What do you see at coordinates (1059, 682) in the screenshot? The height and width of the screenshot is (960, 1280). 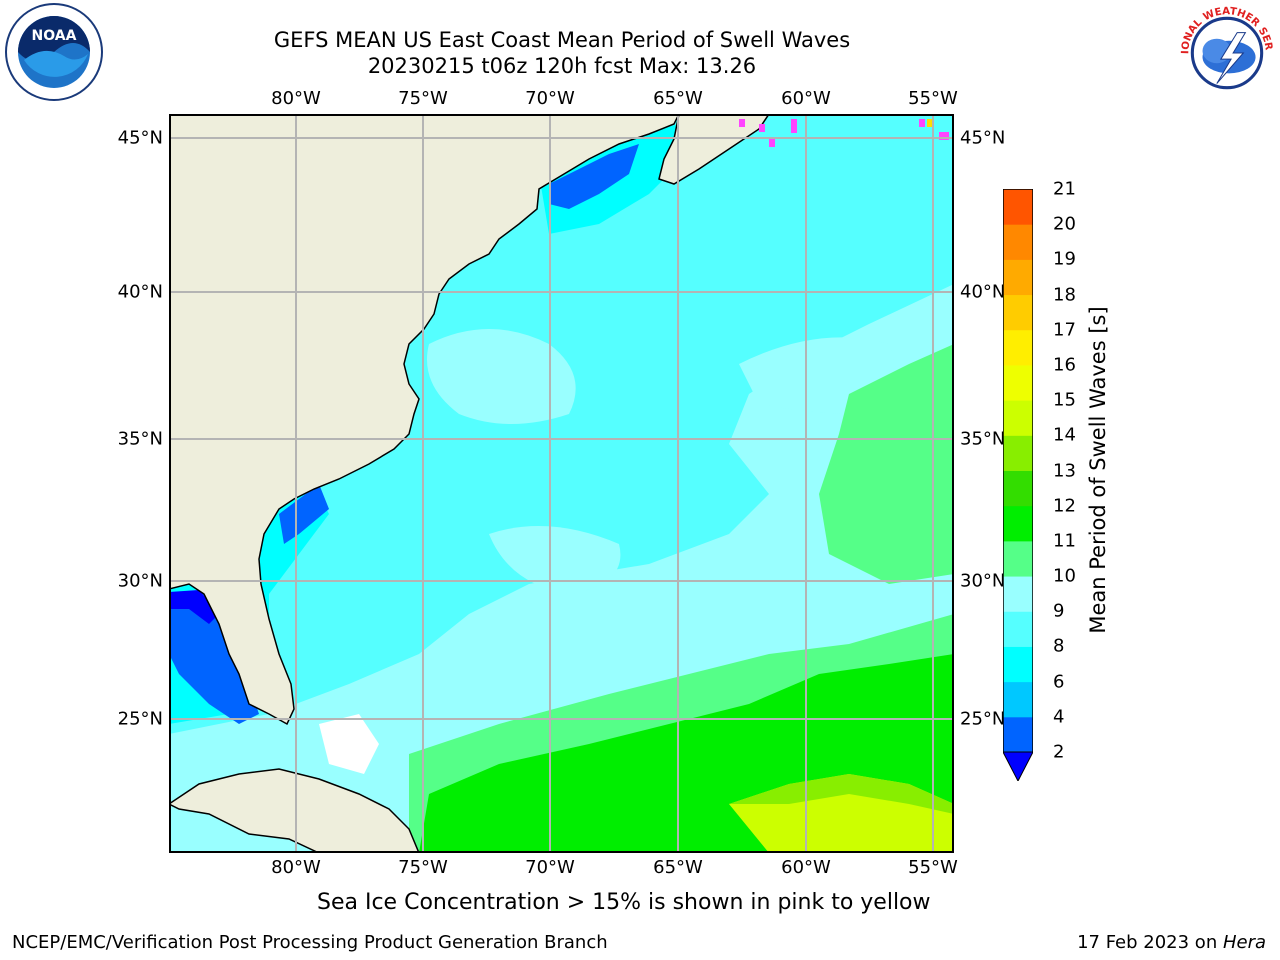 I see `colorbar-tick-label: 6` at bounding box center [1059, 682].